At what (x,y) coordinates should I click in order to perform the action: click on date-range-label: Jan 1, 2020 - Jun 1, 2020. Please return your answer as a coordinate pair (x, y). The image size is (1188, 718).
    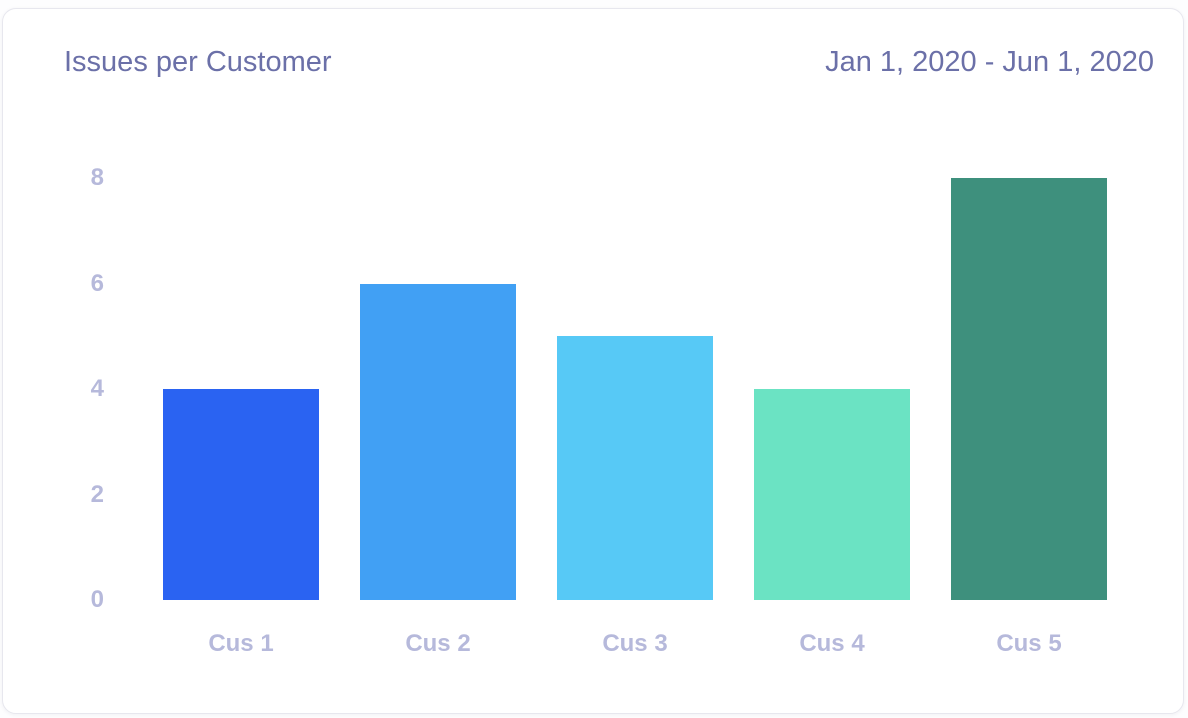
    Looking at the image, I should click on (989, 62).